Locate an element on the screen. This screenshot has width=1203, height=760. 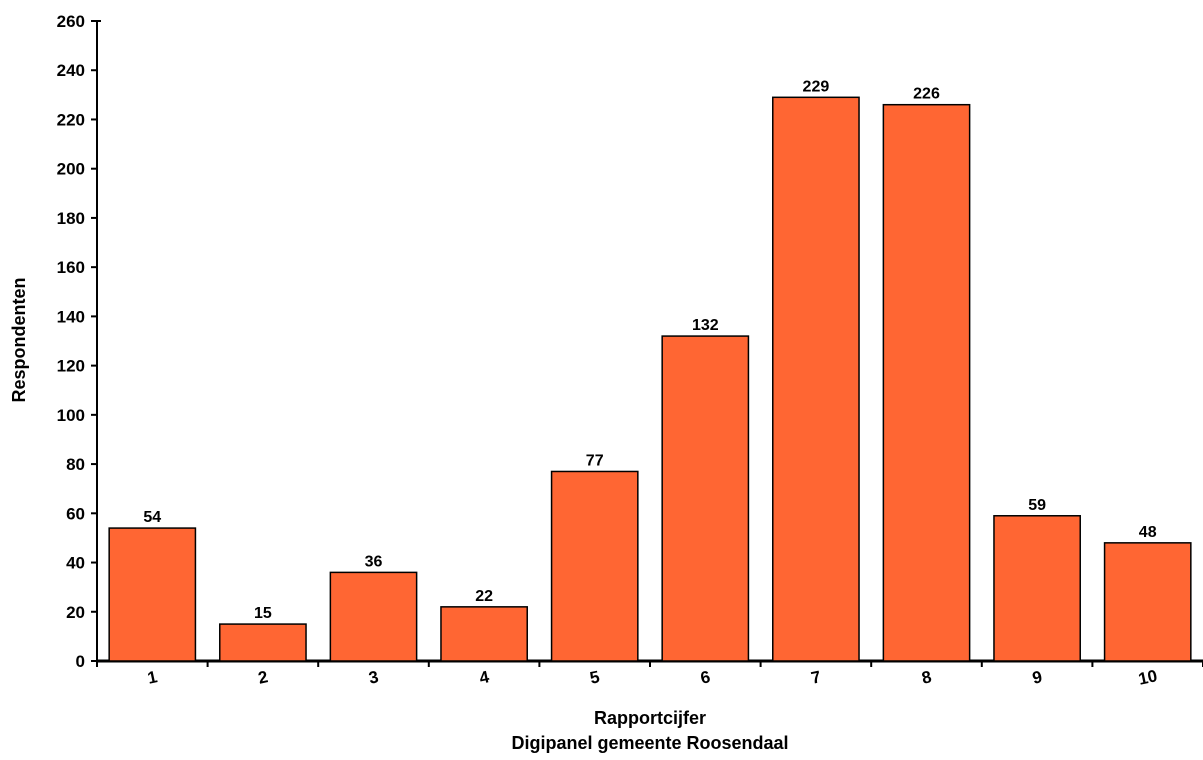
y-tick-label: 100 is located at coordinates (71, 415).